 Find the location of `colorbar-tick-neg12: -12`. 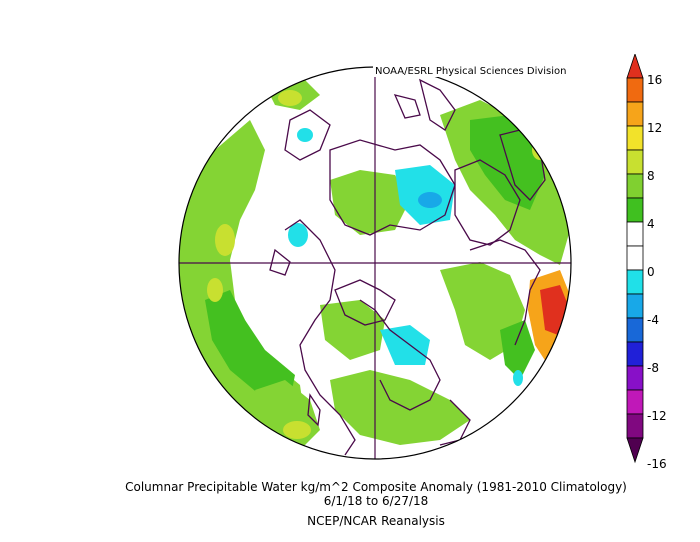

colorbar-tick-neg12: -12 is located at coordinates (657, 416).